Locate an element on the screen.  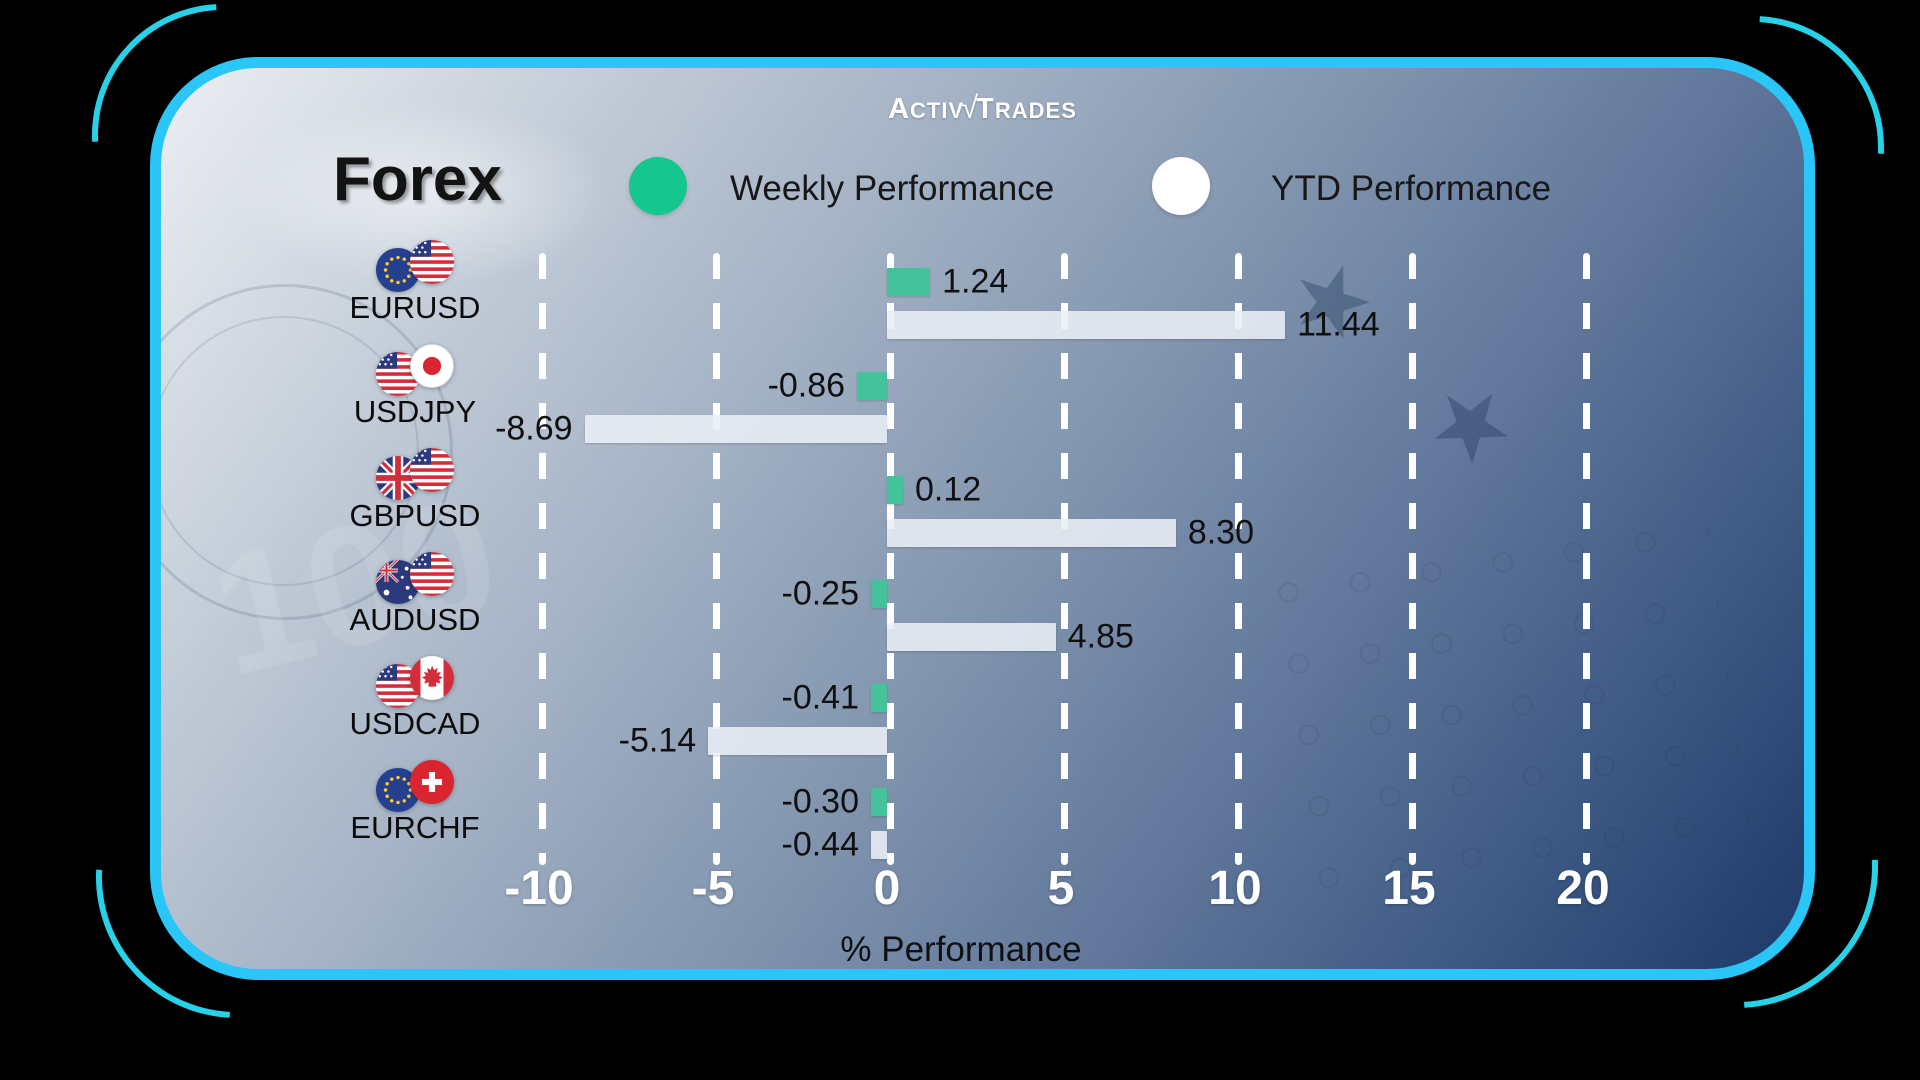
weekly-legend-dot-icon is located at coordinates (658, 186).